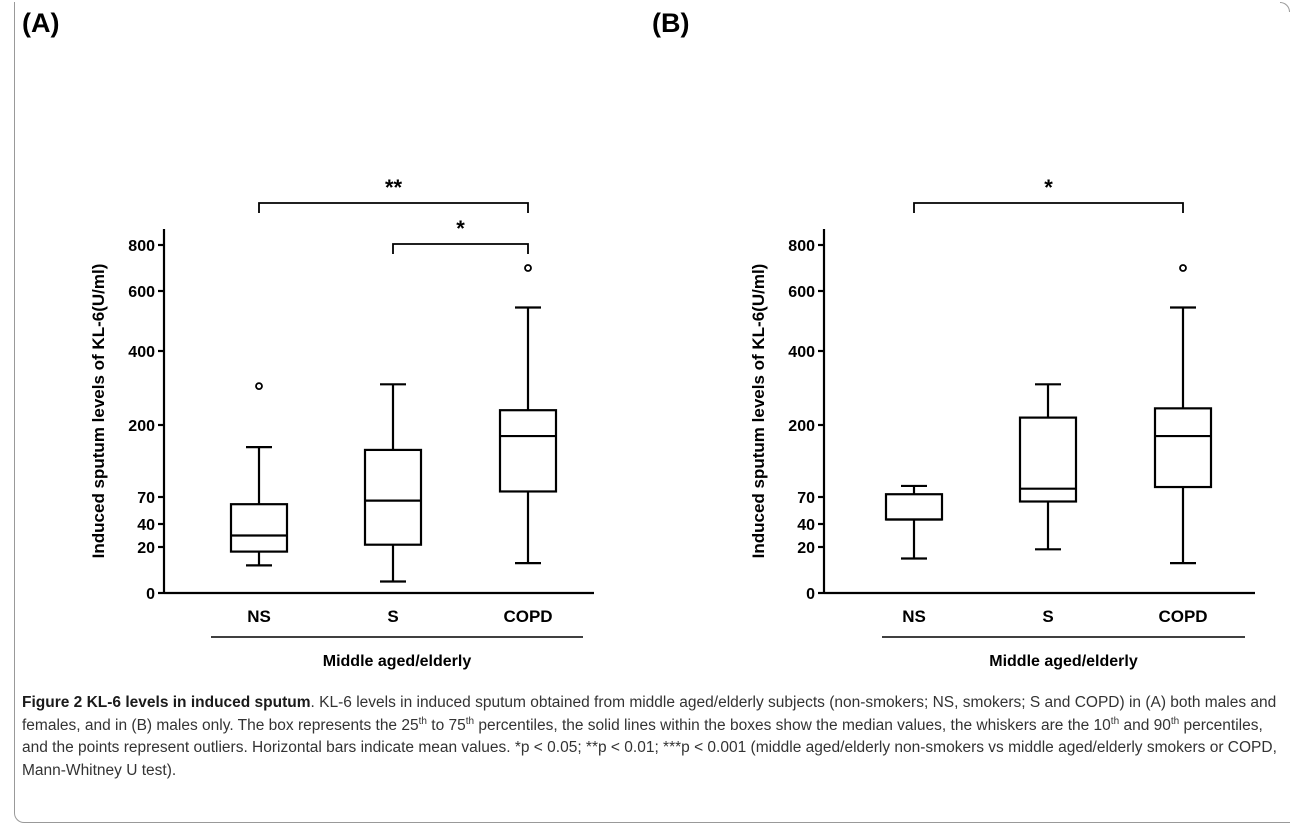 This screenshot has width=1290, height=827. I want to click on caption-sup-3: th, so click(1115, 721).